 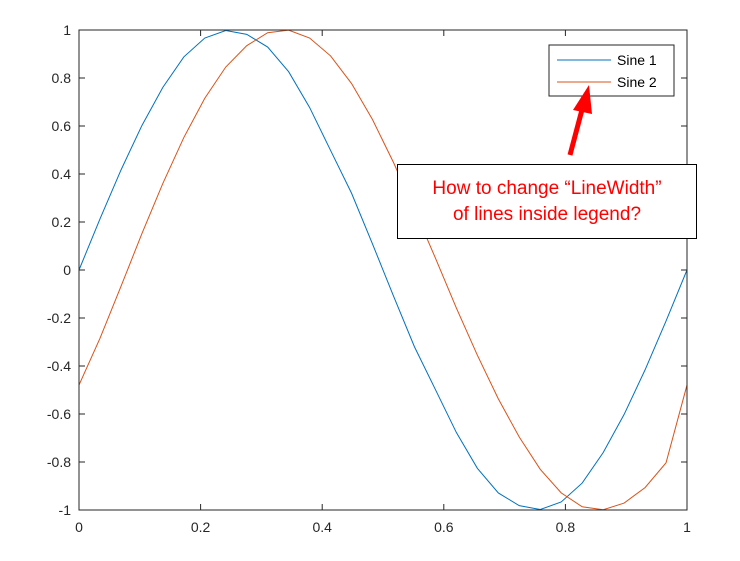 What do you see at coordinates (62, 174) in the screenshot?
I see `y-tick-label: 0.4` at bounding box center [62, 174].